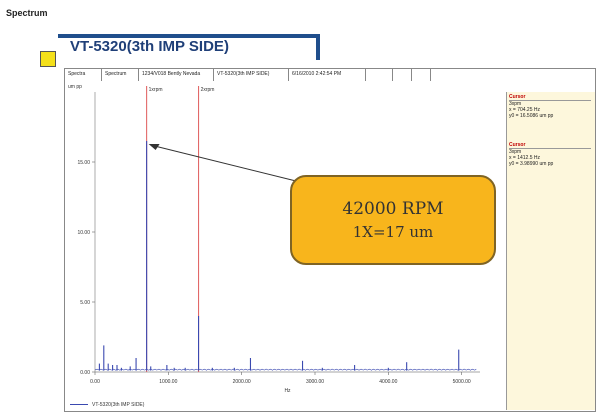 This screenshot has width=597, height=412. What do you see at coordinates (327, 75) in the screenshot?
I see `header-cell: 6/16/2010 2:42:54 PM` at bounding box center [327, 75].